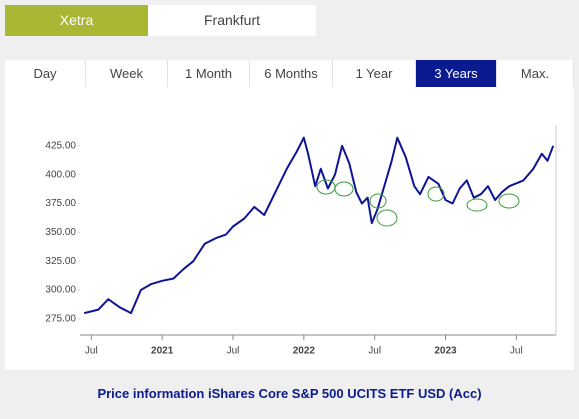 This screenshot has width=579, height=419. What do you see at coordinates (60, 174) in the screenshot?
I see `y-tick-label: 400.00` at bounding box center [60, 174].